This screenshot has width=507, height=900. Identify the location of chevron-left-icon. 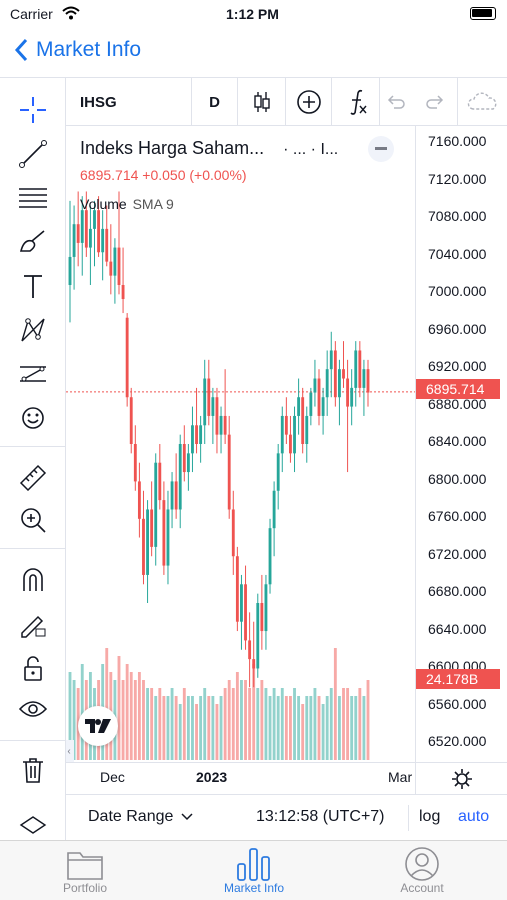
(21, 50).